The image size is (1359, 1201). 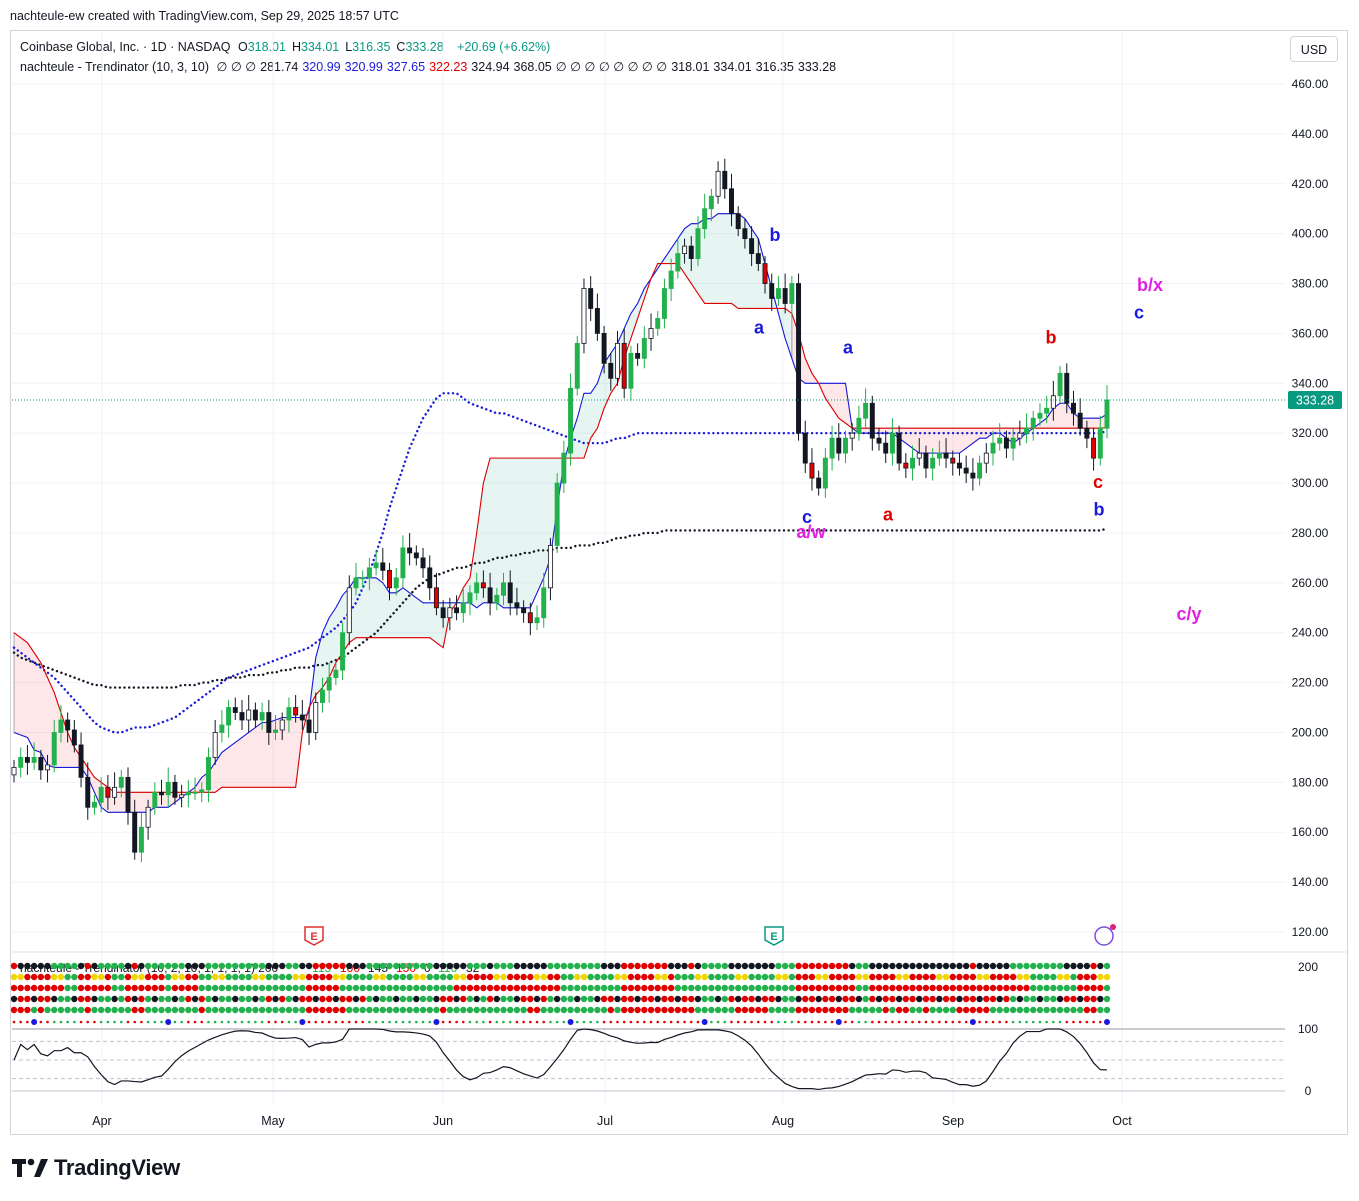 I want to click on y-tick-label: 220.00, so click(x=1310, y=683).